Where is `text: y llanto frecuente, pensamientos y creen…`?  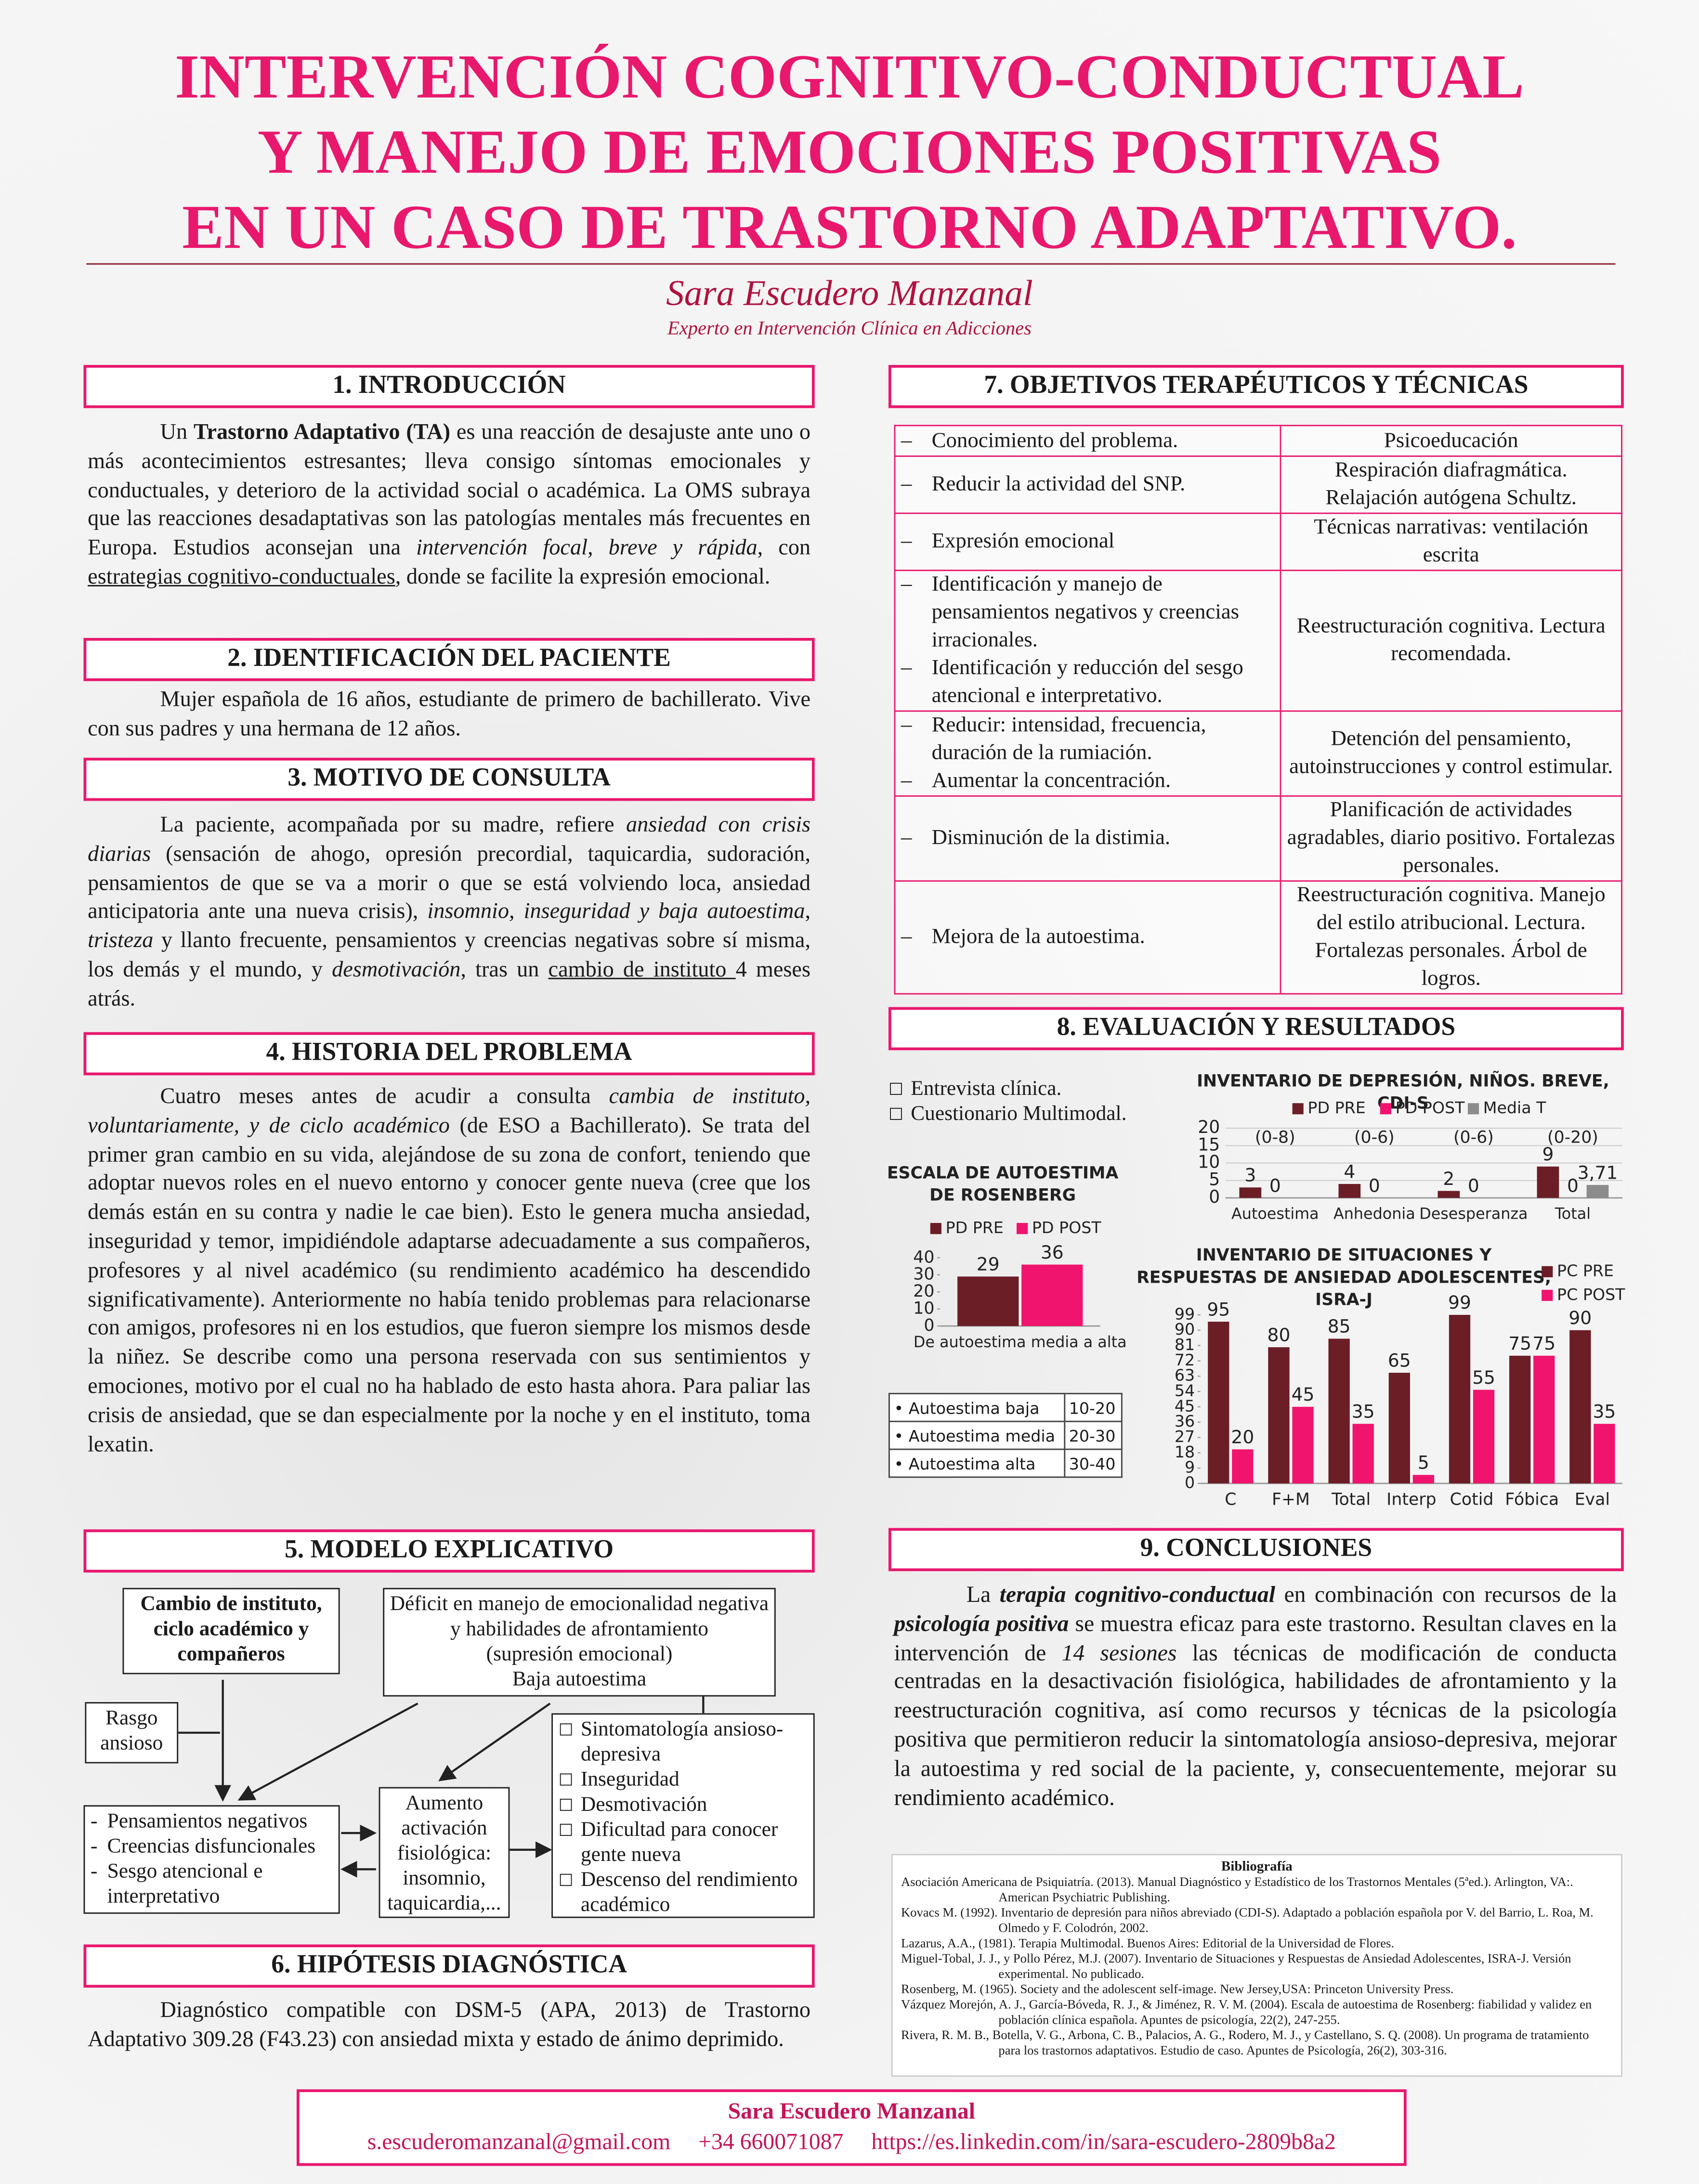 text: y llanto frecuente, pensamientos y creen… is located at coordinates (449, 955).